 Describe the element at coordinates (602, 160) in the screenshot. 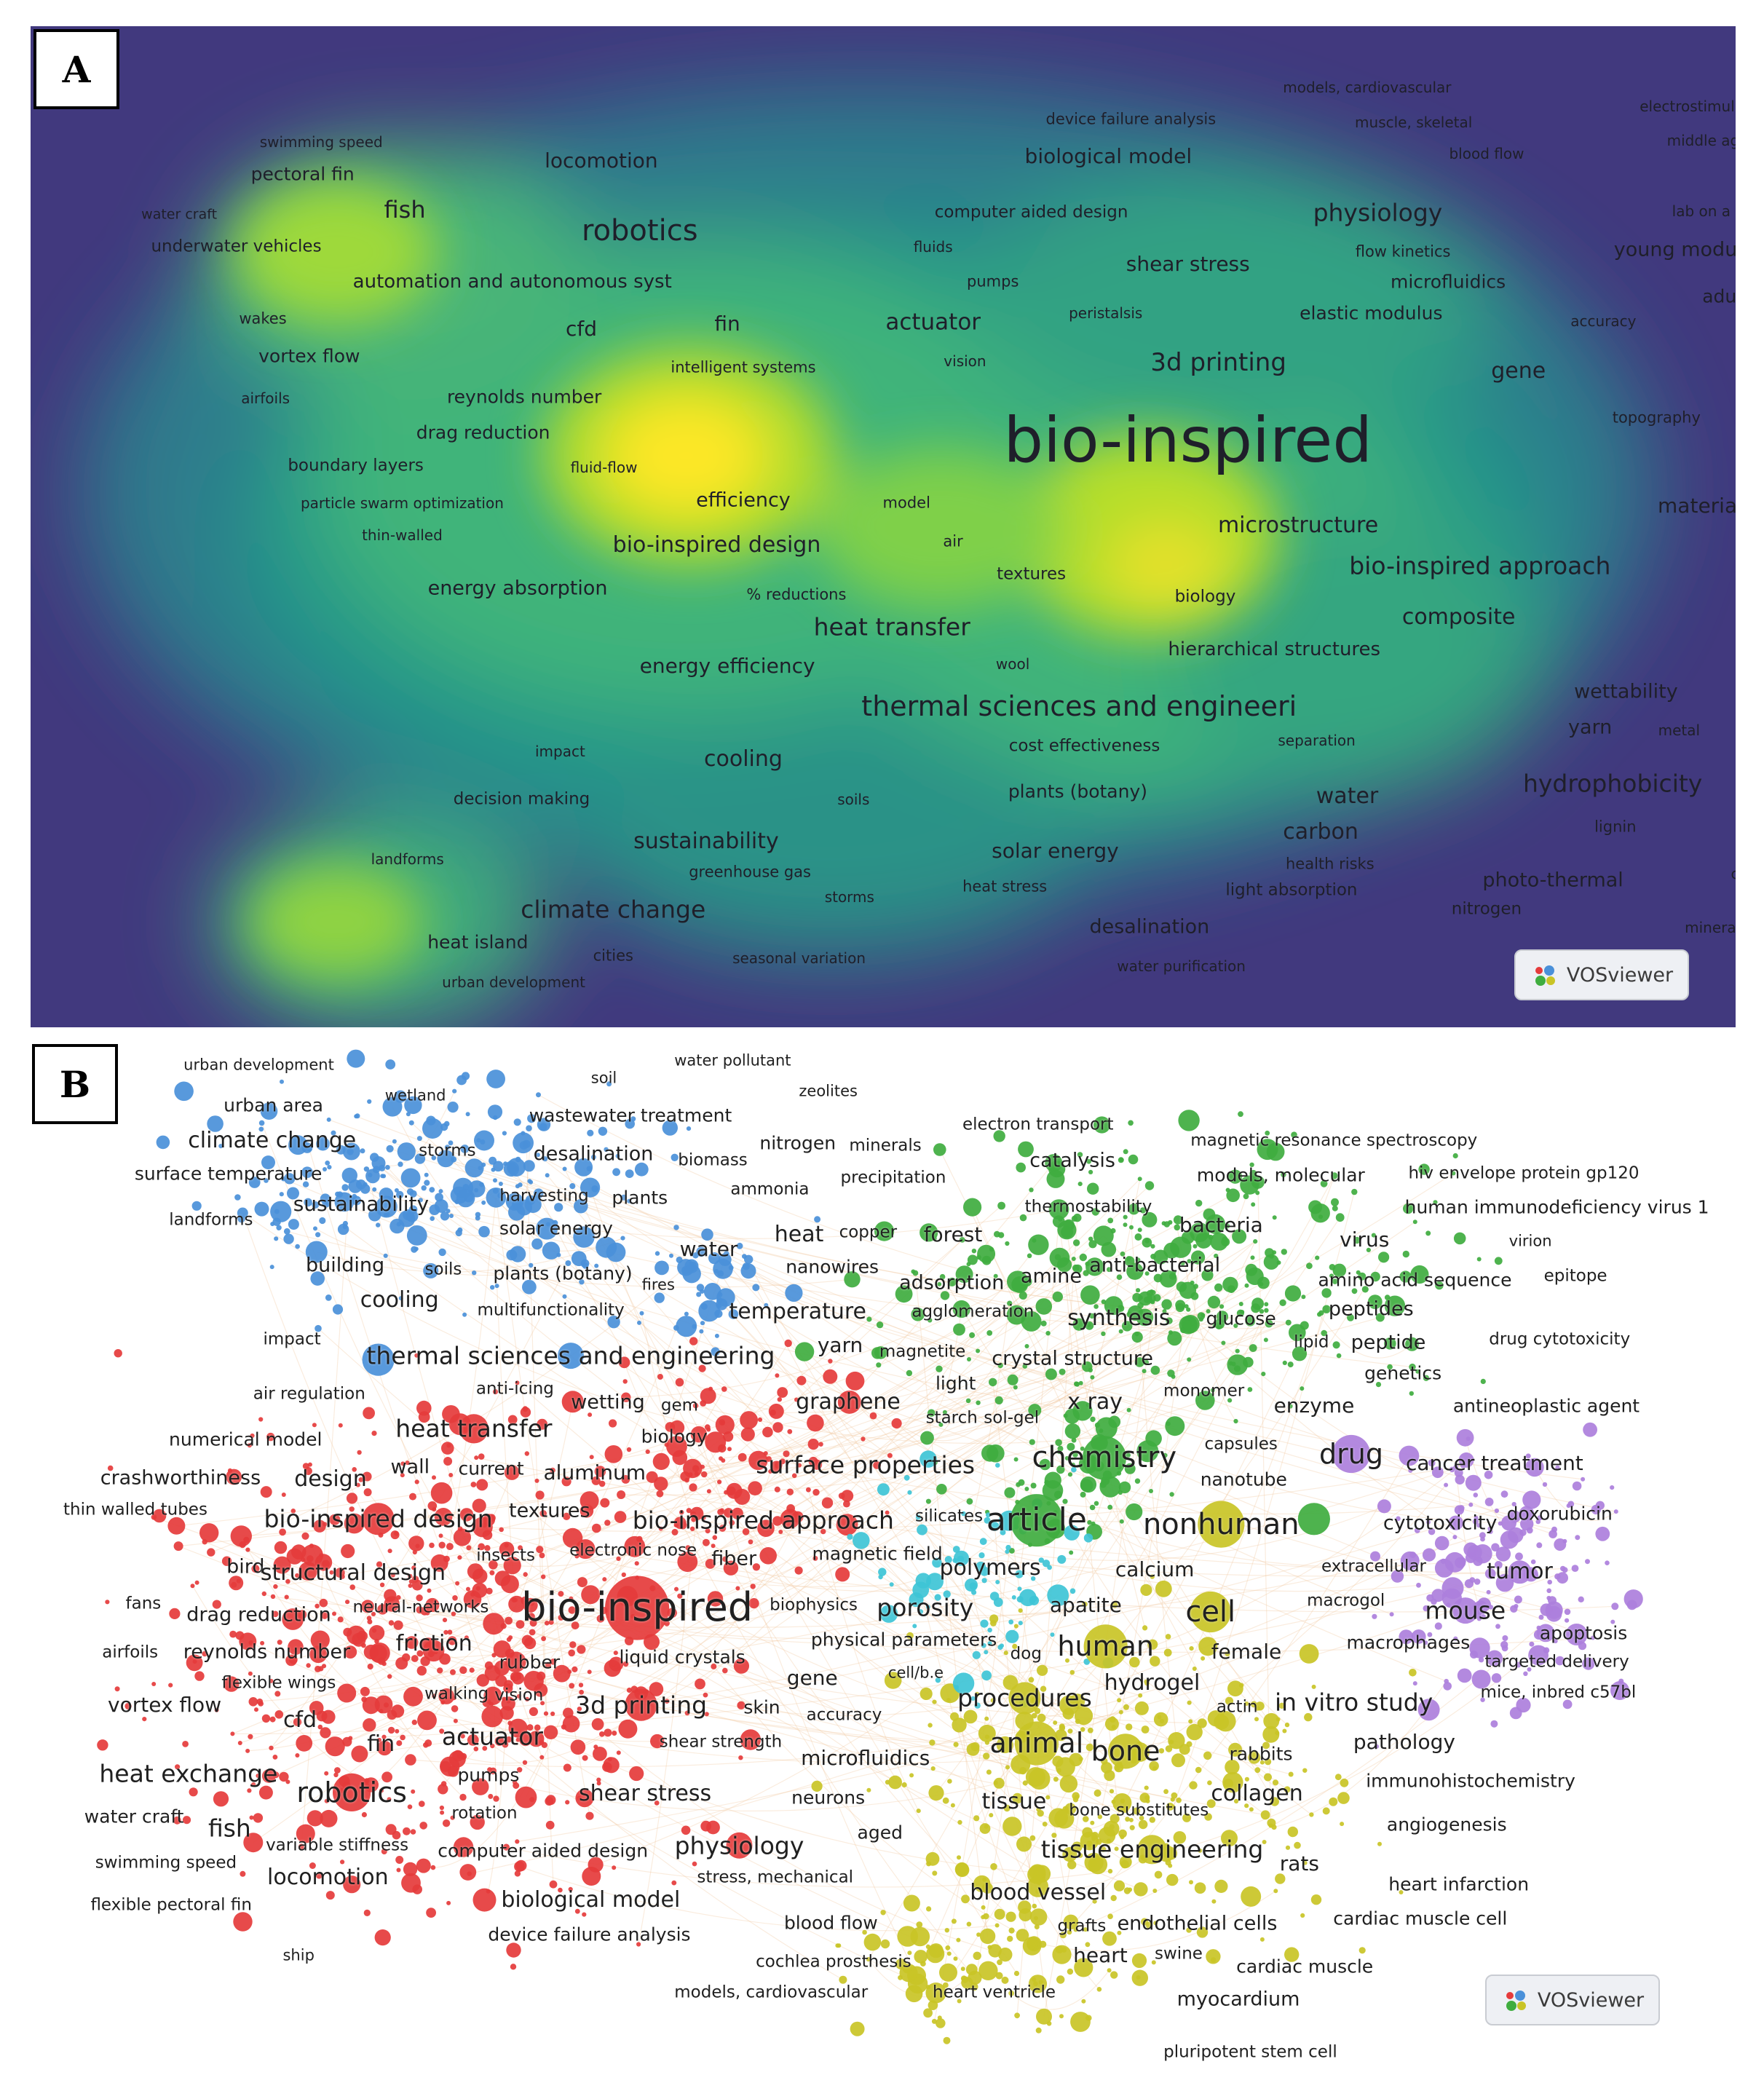

I see `keyword-label: locomotion` at that location.